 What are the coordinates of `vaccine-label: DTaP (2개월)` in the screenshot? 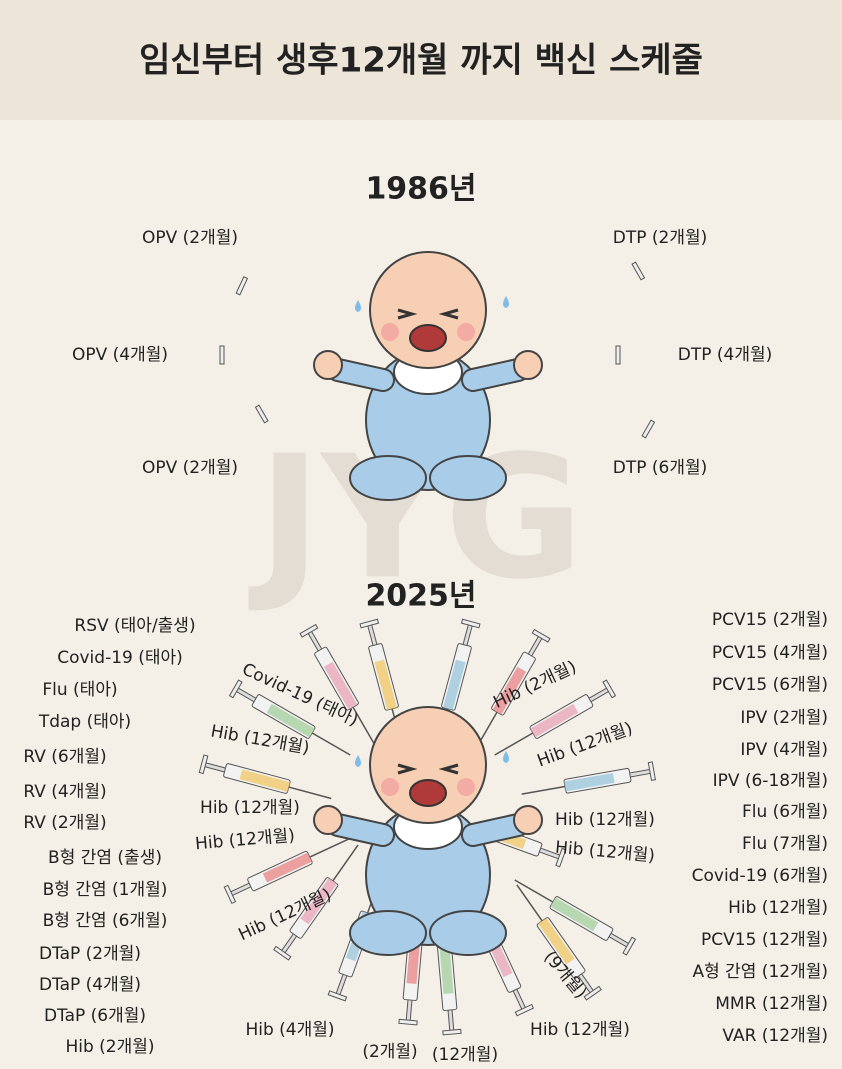 It's located at (90, 954).